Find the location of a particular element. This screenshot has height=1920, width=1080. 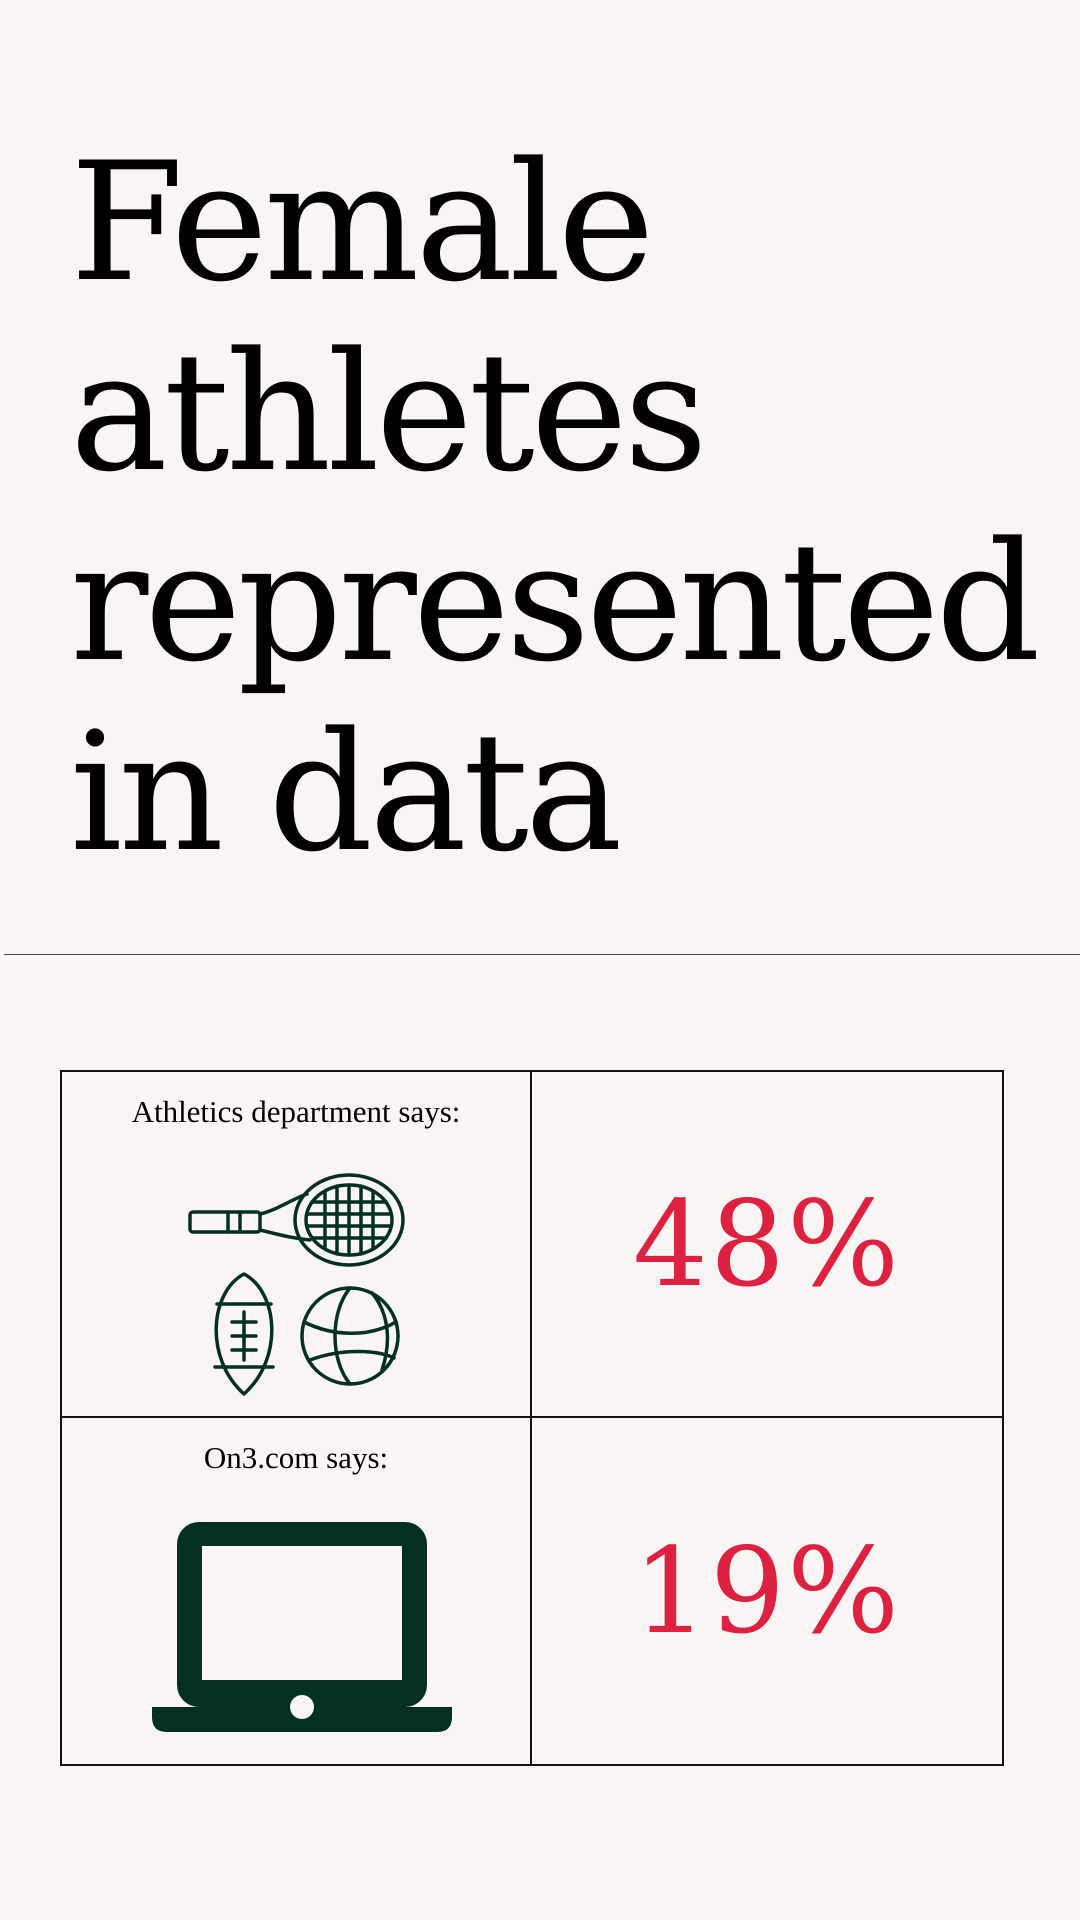

athletics-department-cell: Athletics department says: is located at coordinates (297, 1245).